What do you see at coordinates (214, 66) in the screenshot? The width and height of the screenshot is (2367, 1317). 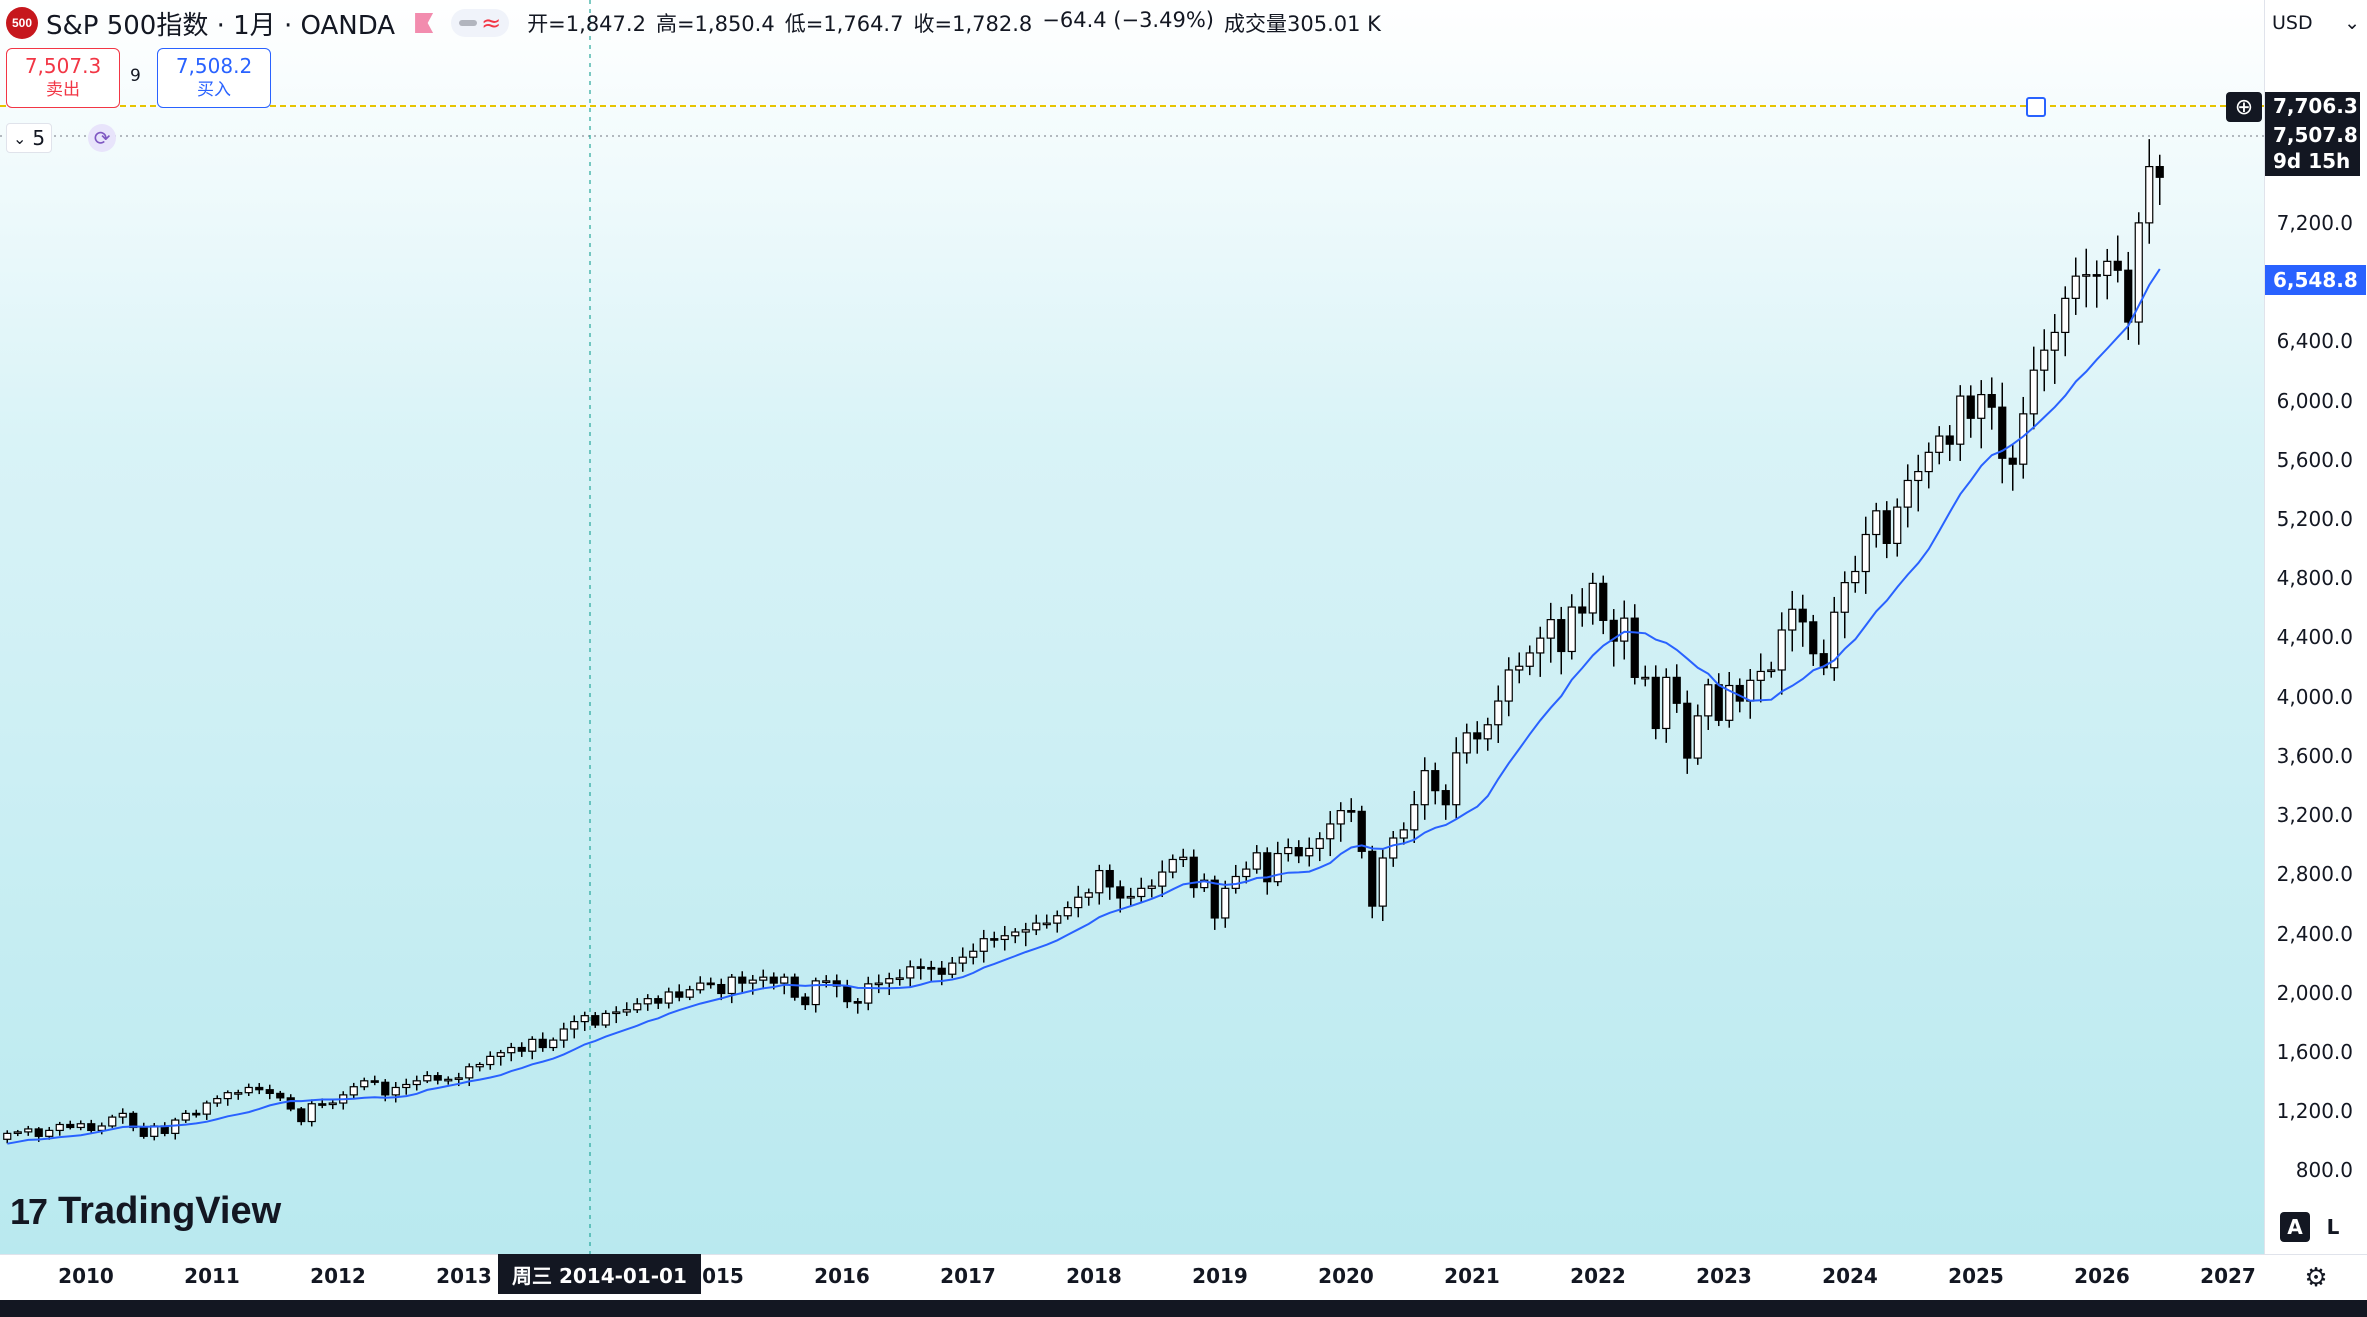 I see `buy-price: 7,508.2` at bounding box center [214, 66].